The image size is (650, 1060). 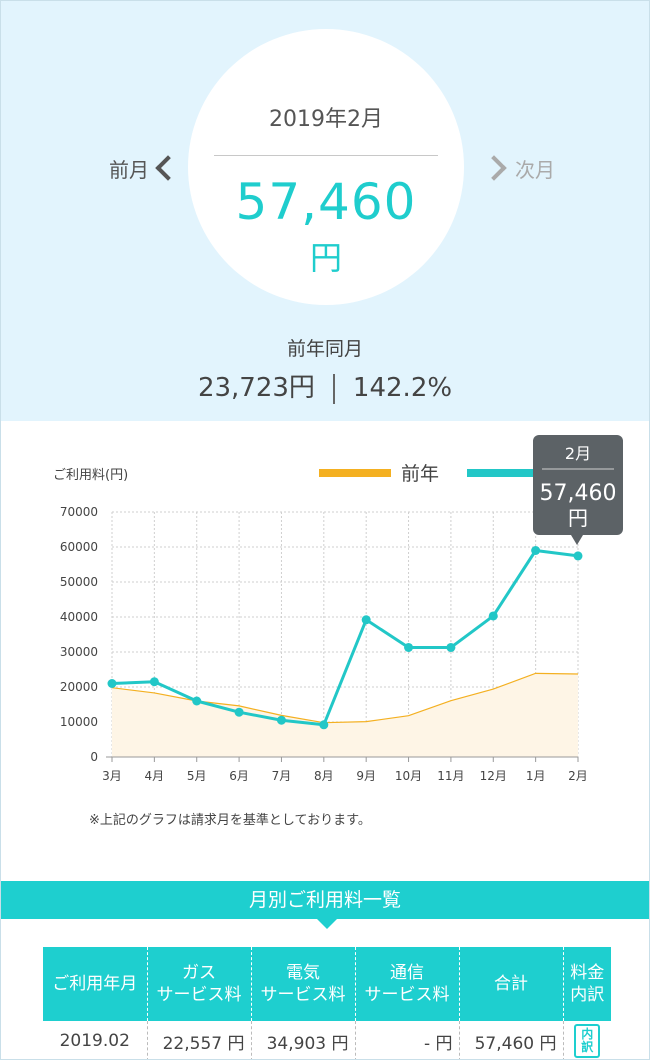 What do you see at coordinates (197, 776) in the screenshot?
I see `x-tick-label: 5月` at bounding box center [197, 776].